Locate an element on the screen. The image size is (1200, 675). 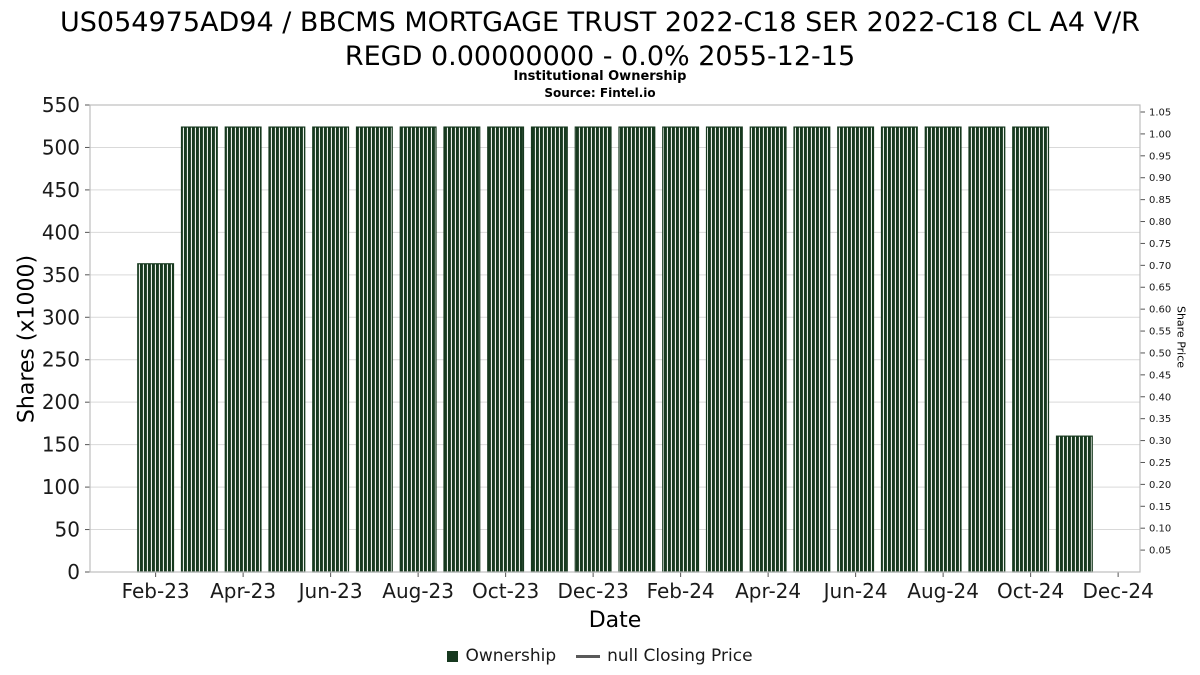
ownership-legend-label: Ownership is located at coordinates (511, 656).